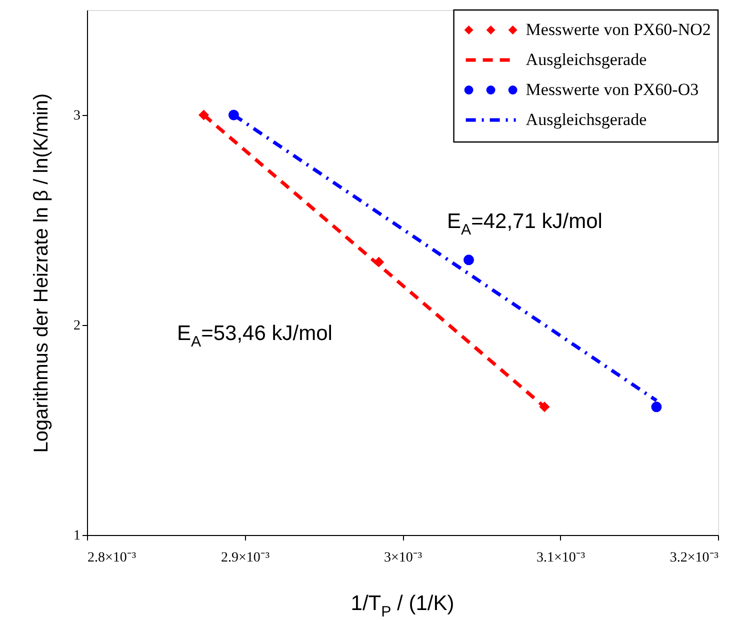  Describe the element at coordinates (403, 558) in the screenshot. I see `x-tick-label: 3×10⁻³` at that location.